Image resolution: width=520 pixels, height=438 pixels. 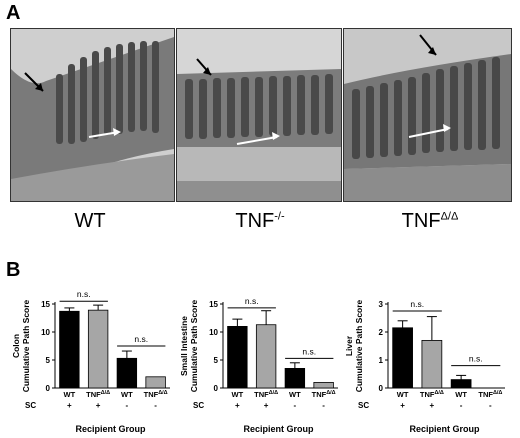 I want to click on chart3-y-tick-label: 0, so click(x=381, y=388).